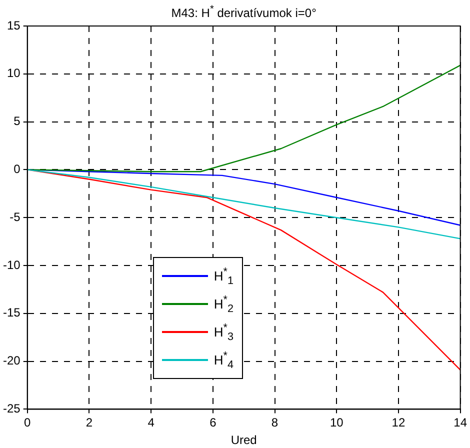 The width and height of the screenshot is (470, 448). Describe the element at coordinates (13, 25) in the screenshot. I see `y-tick-label: 15` at that location.